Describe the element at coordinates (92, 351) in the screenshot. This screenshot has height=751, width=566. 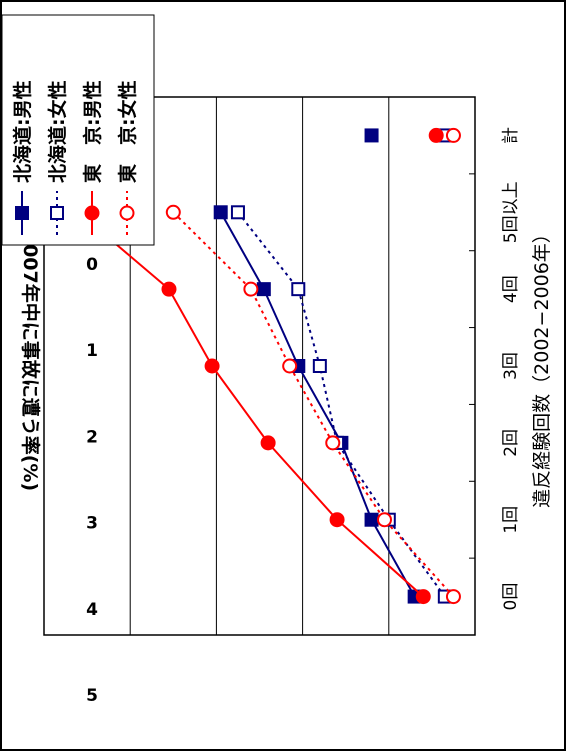
I see `y-tick-label: 1` at that location.